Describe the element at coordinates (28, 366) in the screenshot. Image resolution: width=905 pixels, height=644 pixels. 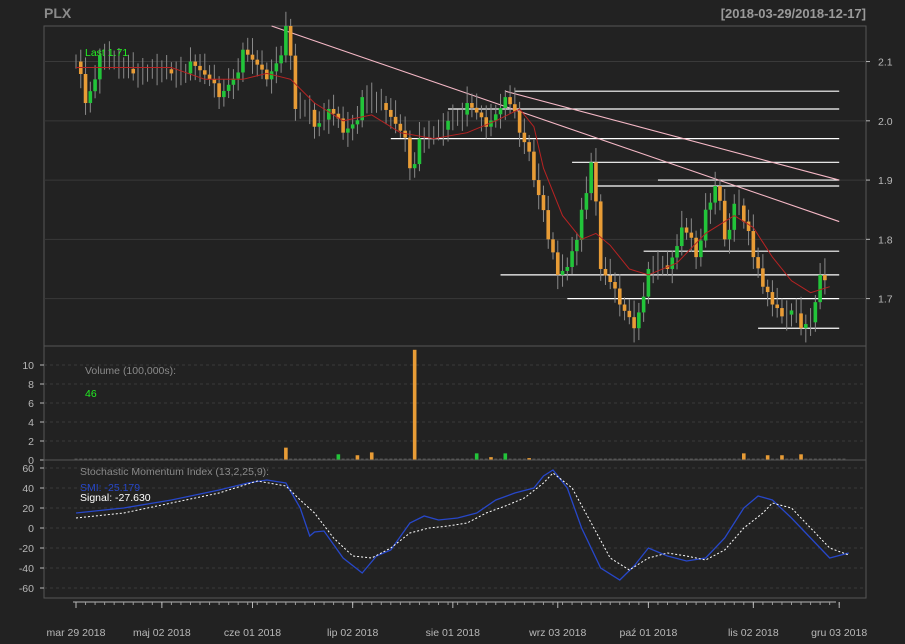
I see `volume-y-tick-label: 10` at that location.